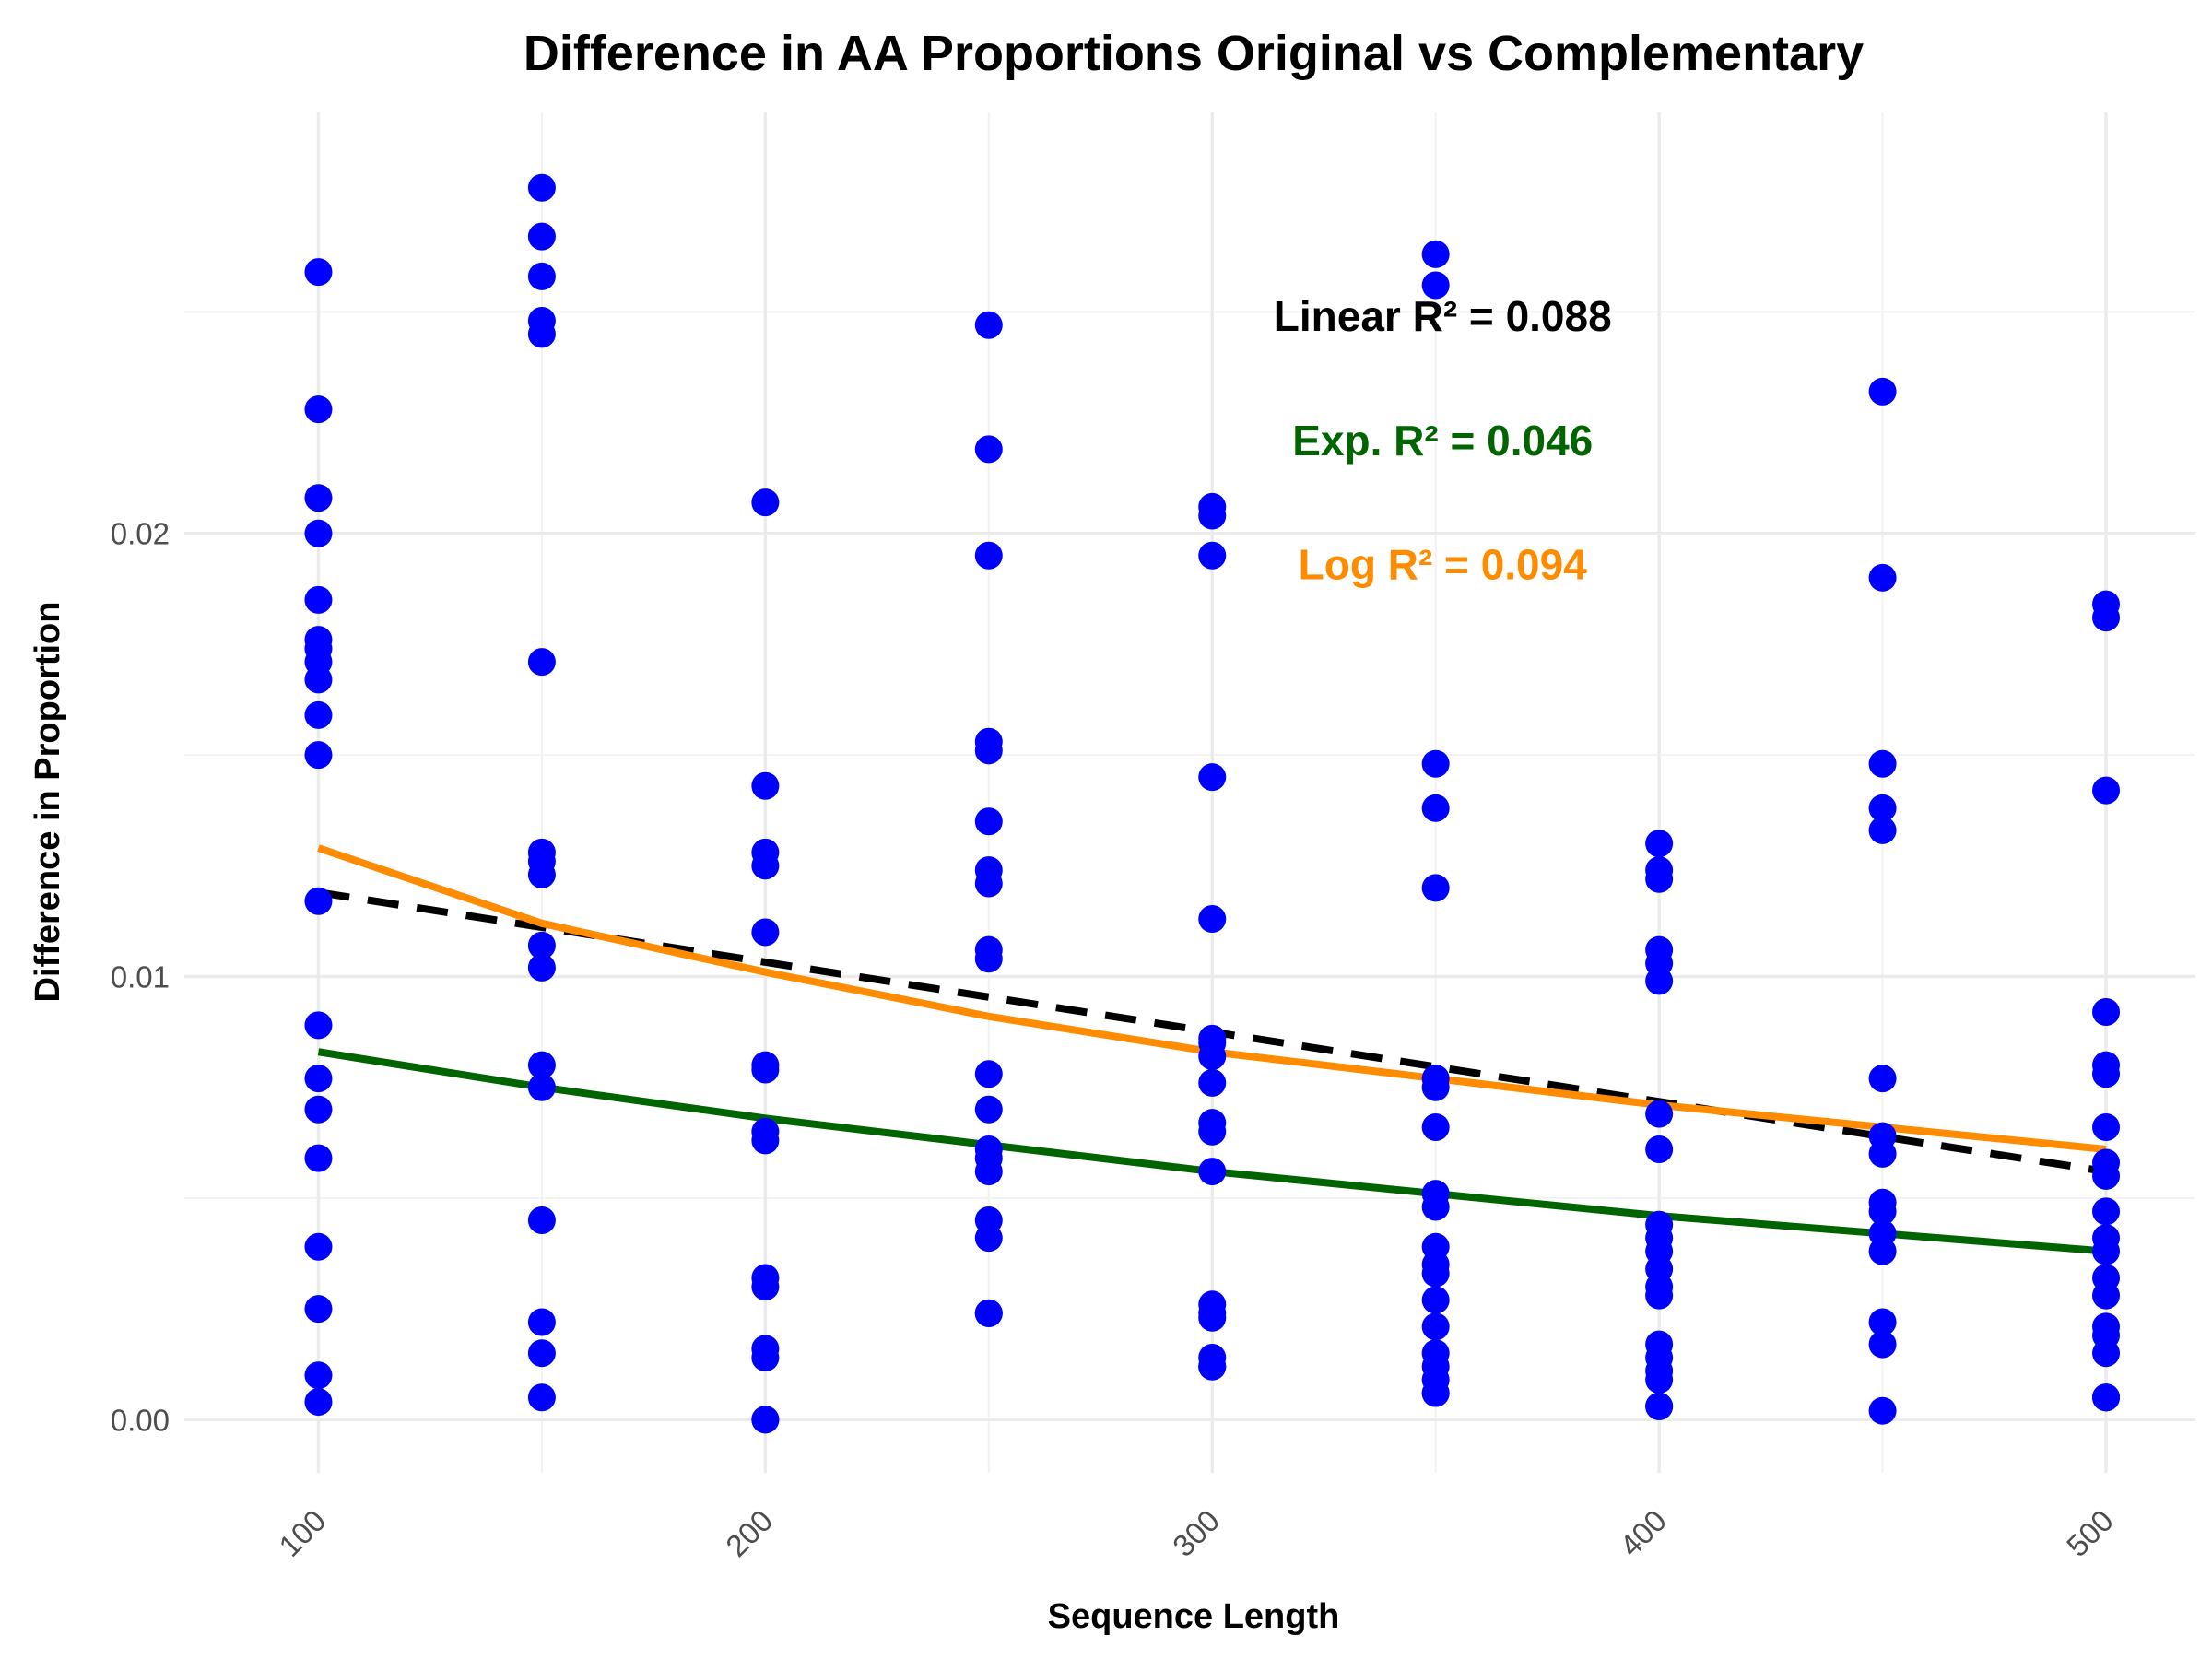 The image size is (2212, 1659). I want to click on x-axis-title: Sequence Length, so click(1194, 1616).